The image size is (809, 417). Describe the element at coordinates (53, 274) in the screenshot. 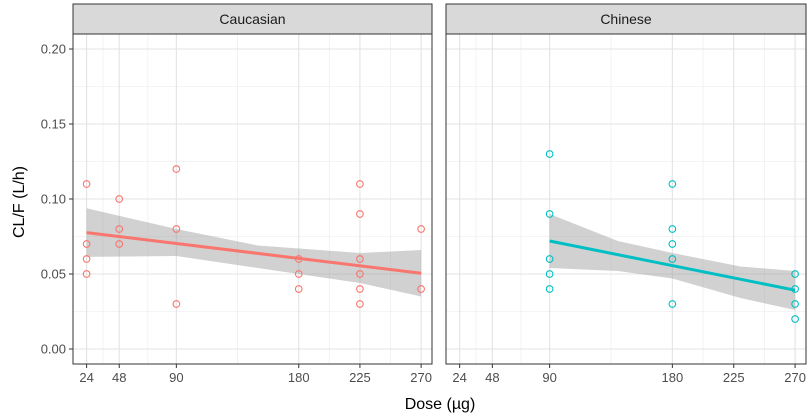

I see `y-tick-label: 0.05` at that location.